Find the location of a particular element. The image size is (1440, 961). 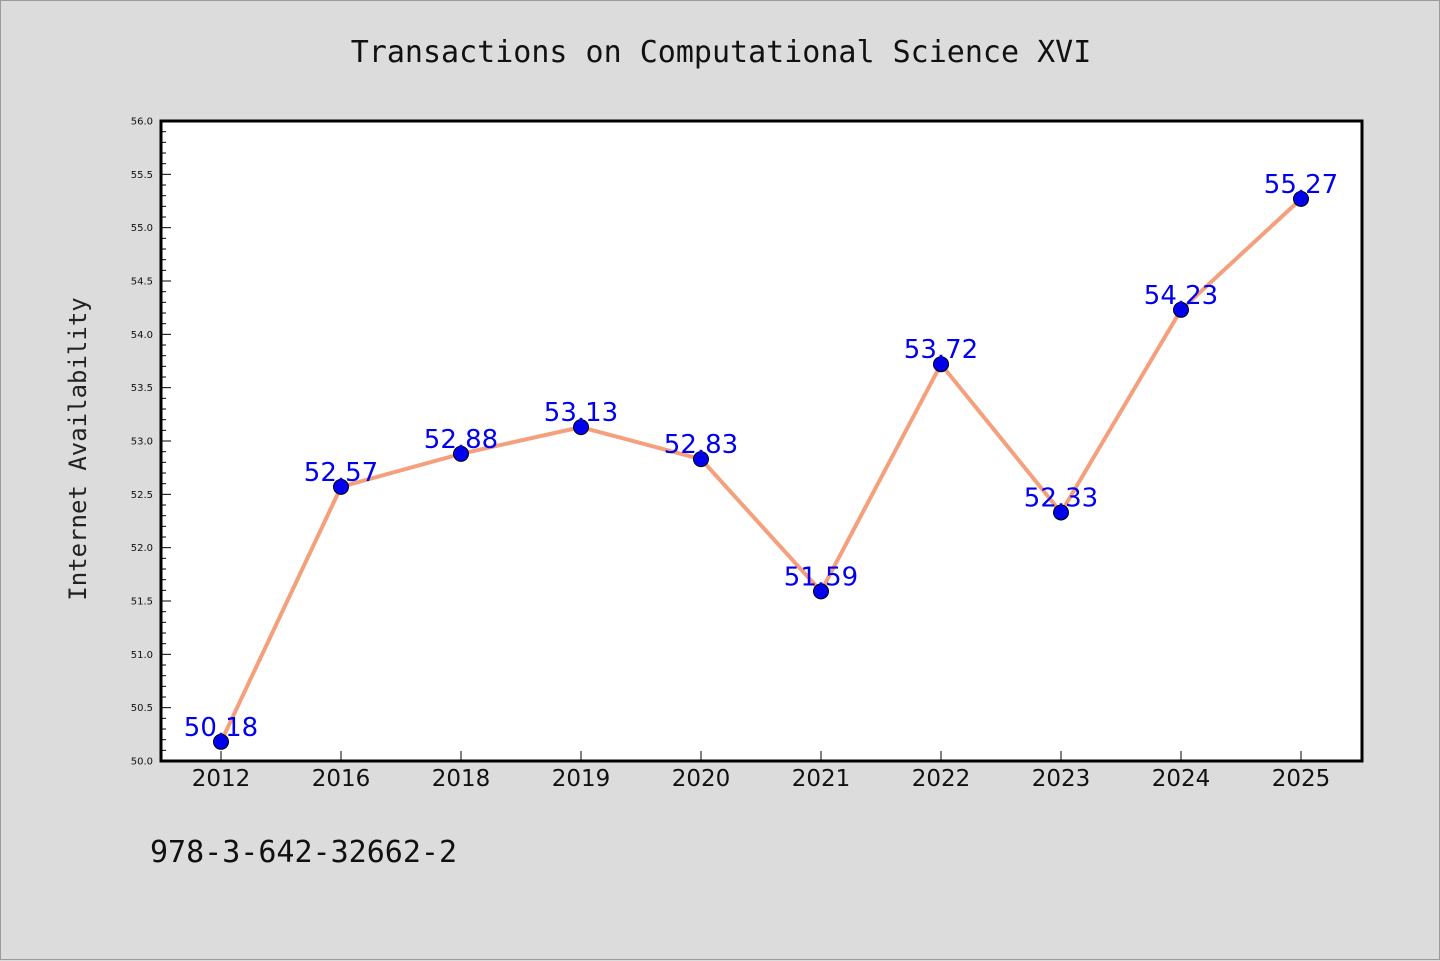

isbn-text: 978-3-642-32662-2 is located at coordinates (304, 852).